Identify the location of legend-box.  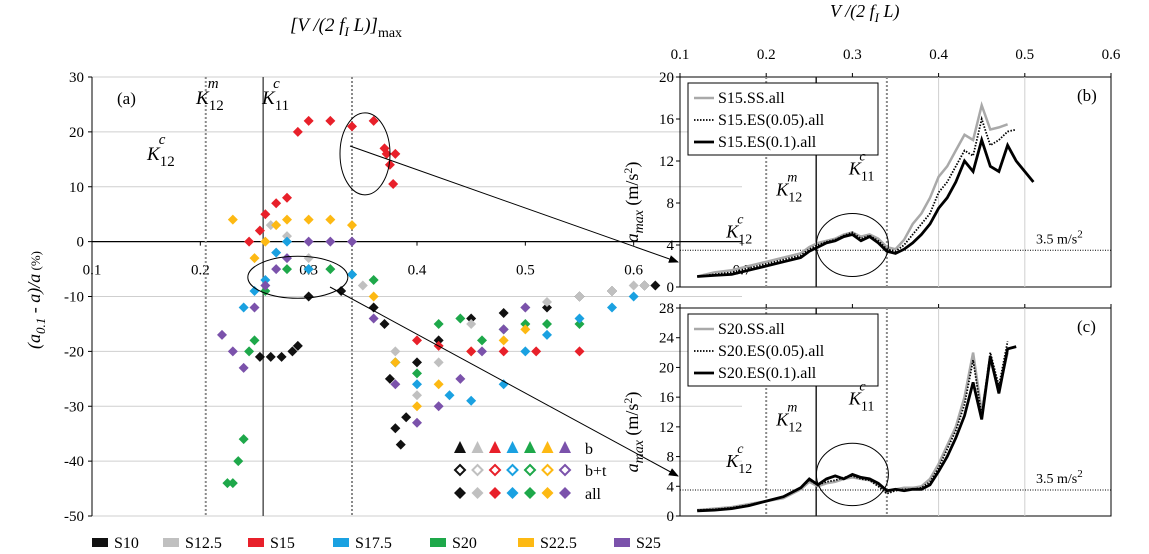
(783, 119).